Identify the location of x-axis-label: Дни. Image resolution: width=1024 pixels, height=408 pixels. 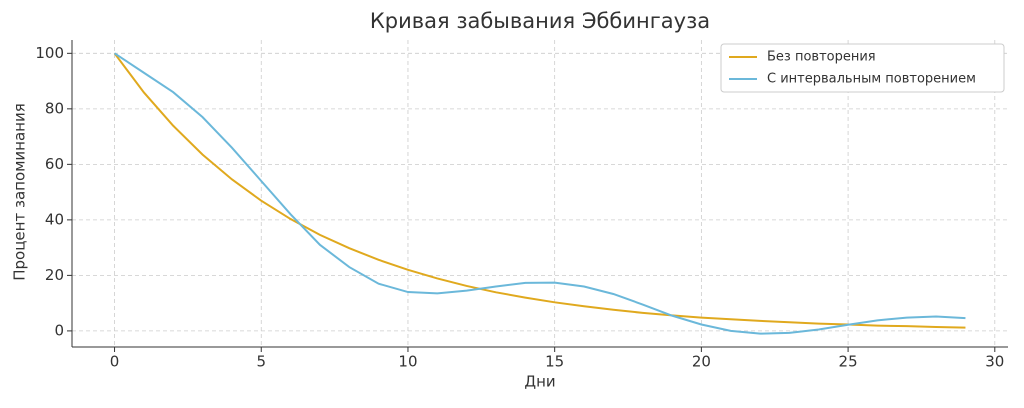
(539, 382).